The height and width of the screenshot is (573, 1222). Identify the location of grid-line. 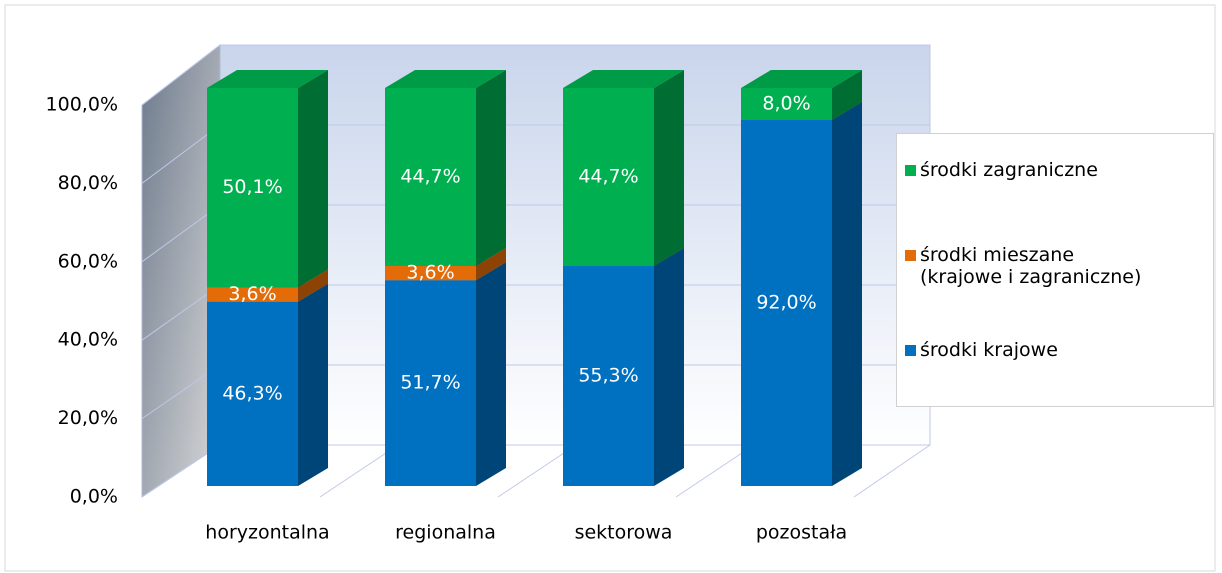
(535, 75).